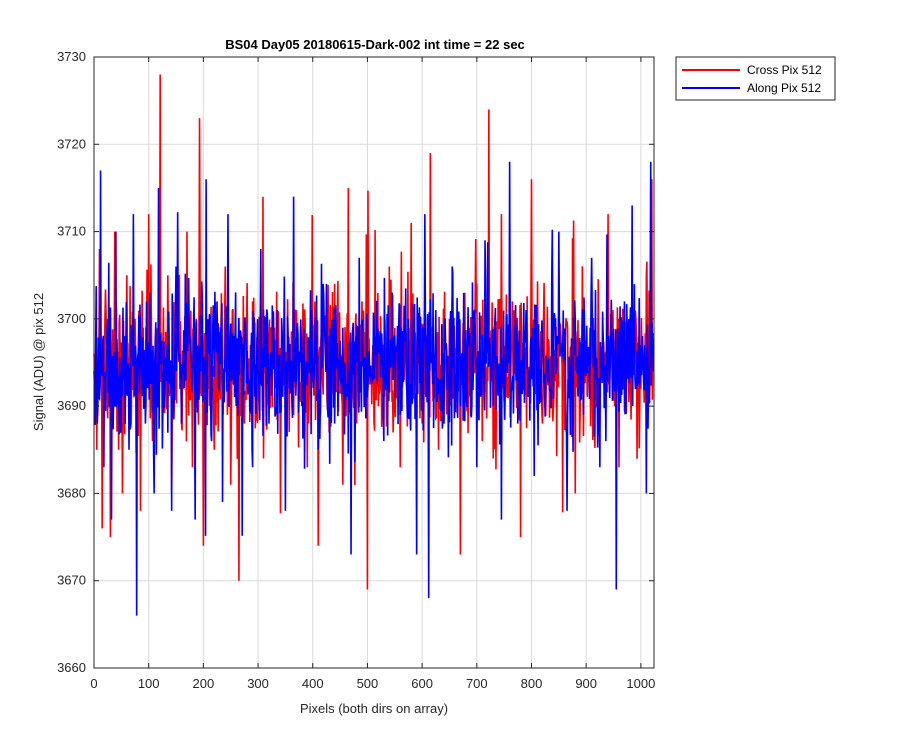 This screenshot has width=900, height=750. What do you see at coordinates (149, 683) in the screenshot?
I see `x-tick-label: 100` at bounding box center [149, 683].